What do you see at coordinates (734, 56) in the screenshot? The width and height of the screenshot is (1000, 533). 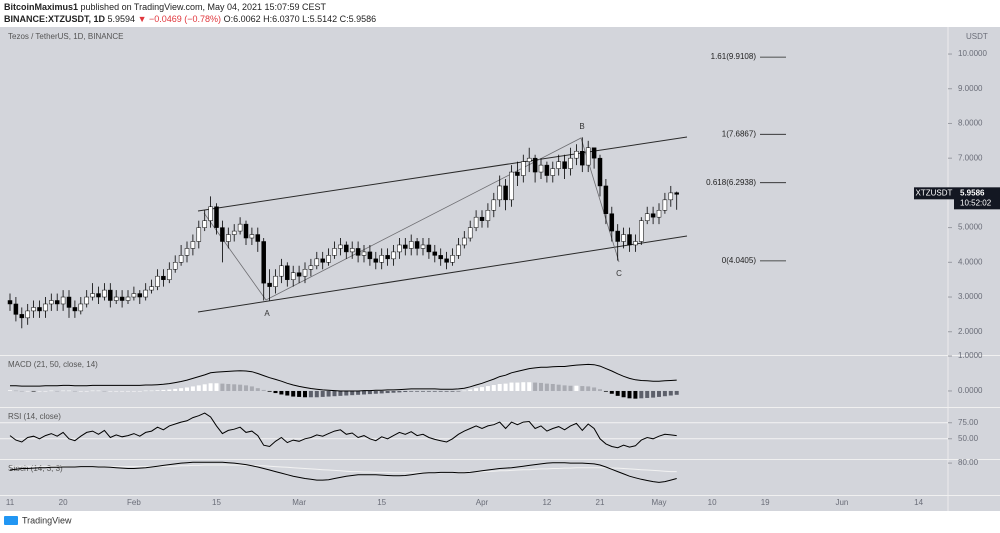 I see `fib-label: 1.61(9.9108)` at bounding box center [734, 56].